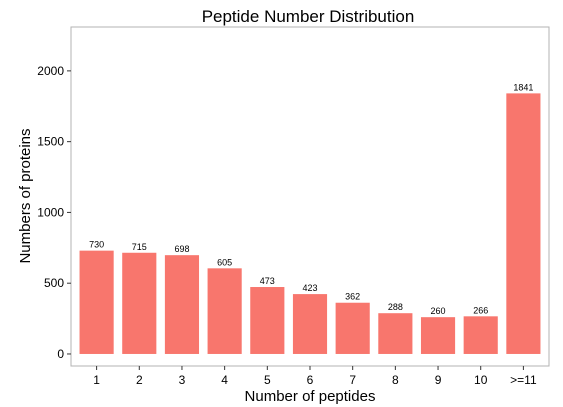  Describe the element at coordinates (182, 380) in the screenshot. I see `x-tick-label: 3` at that location.